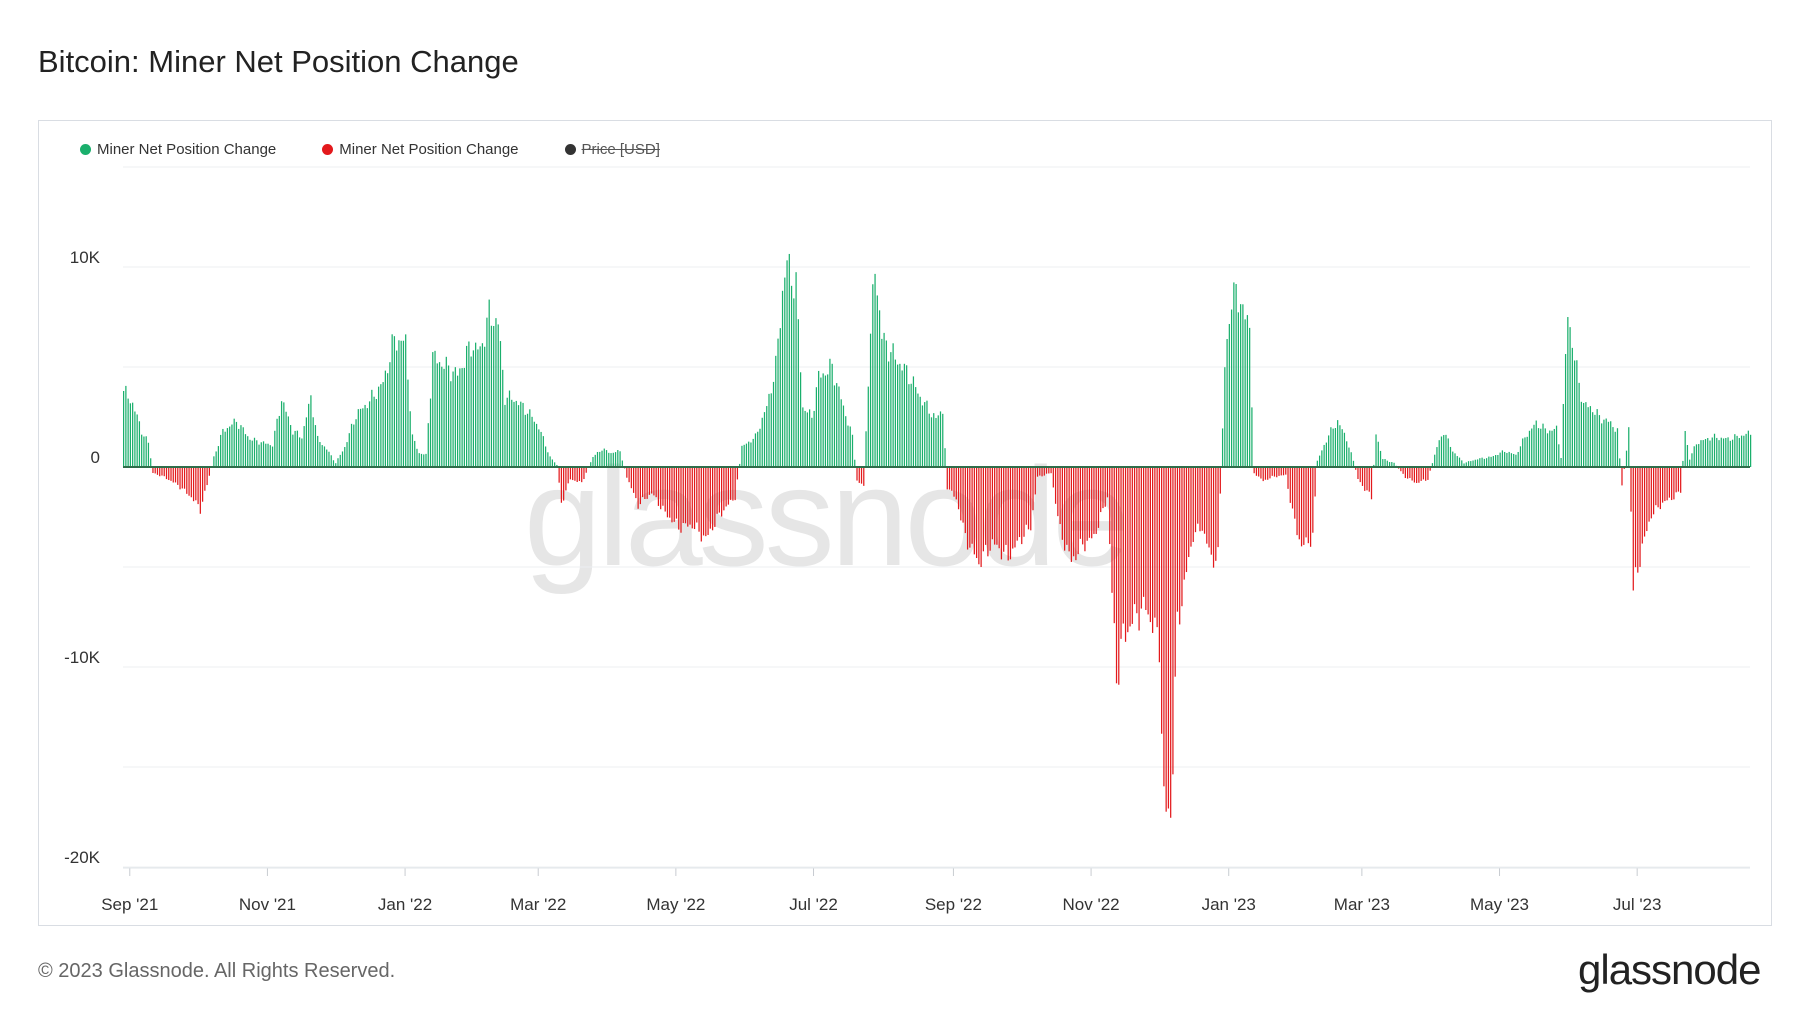 The image size is (1800, 1013). I want to click on legend-item-negative: Miner Net Position Change, so click(420, 149).